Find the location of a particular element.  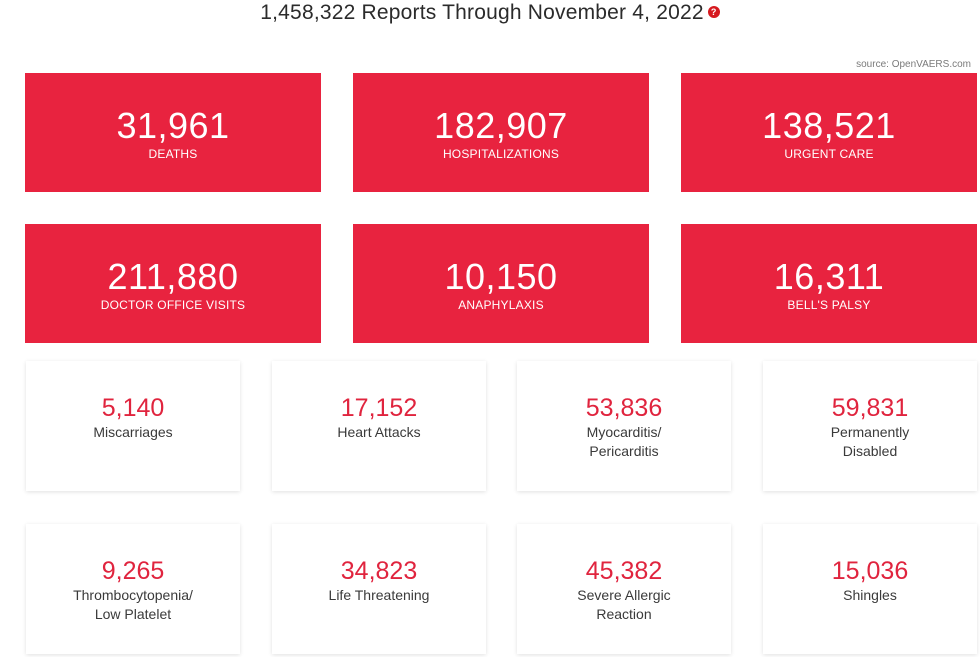

stat-label: URGENT CARE is located at coordinates (829, 154).